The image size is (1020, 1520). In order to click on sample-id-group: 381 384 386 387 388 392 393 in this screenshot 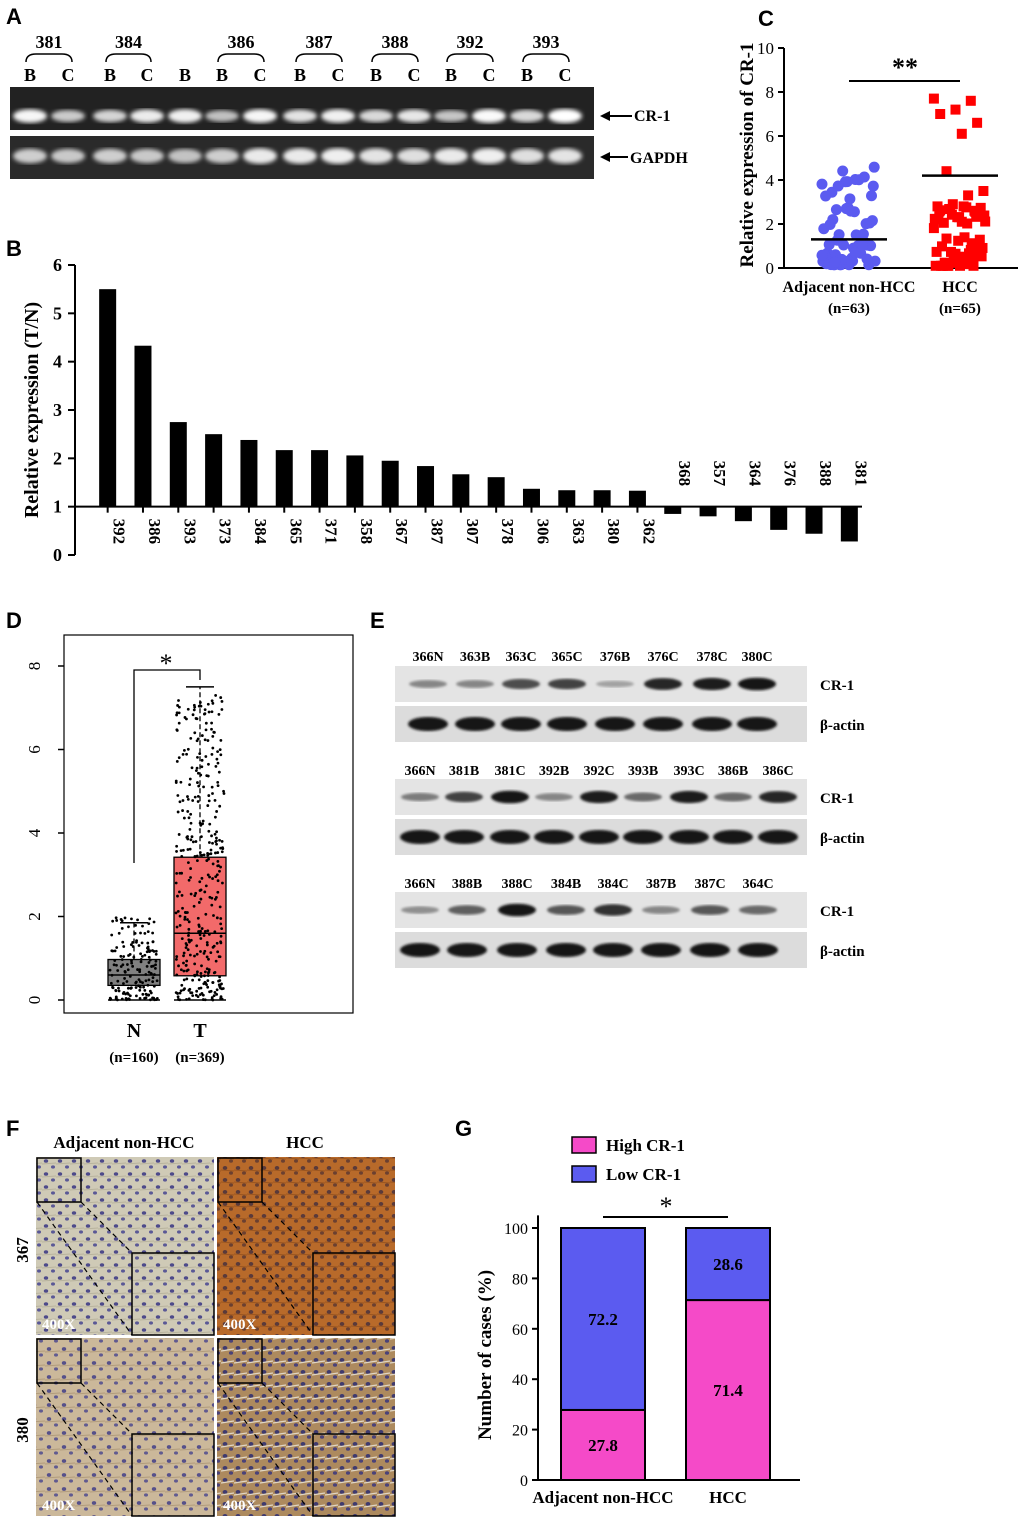, I will do `click(297, 47)`.